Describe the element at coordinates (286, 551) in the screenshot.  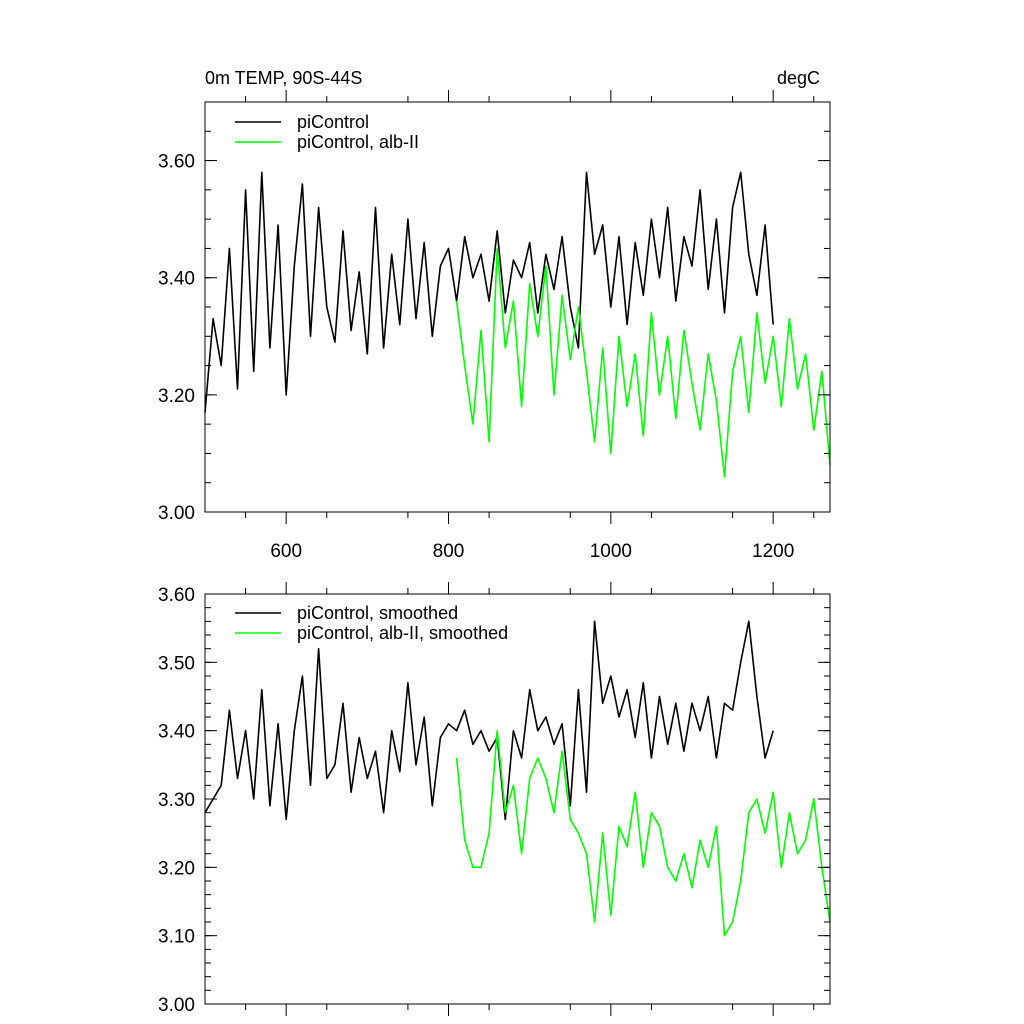
I see `top-x-tick-label: 600` at that location.